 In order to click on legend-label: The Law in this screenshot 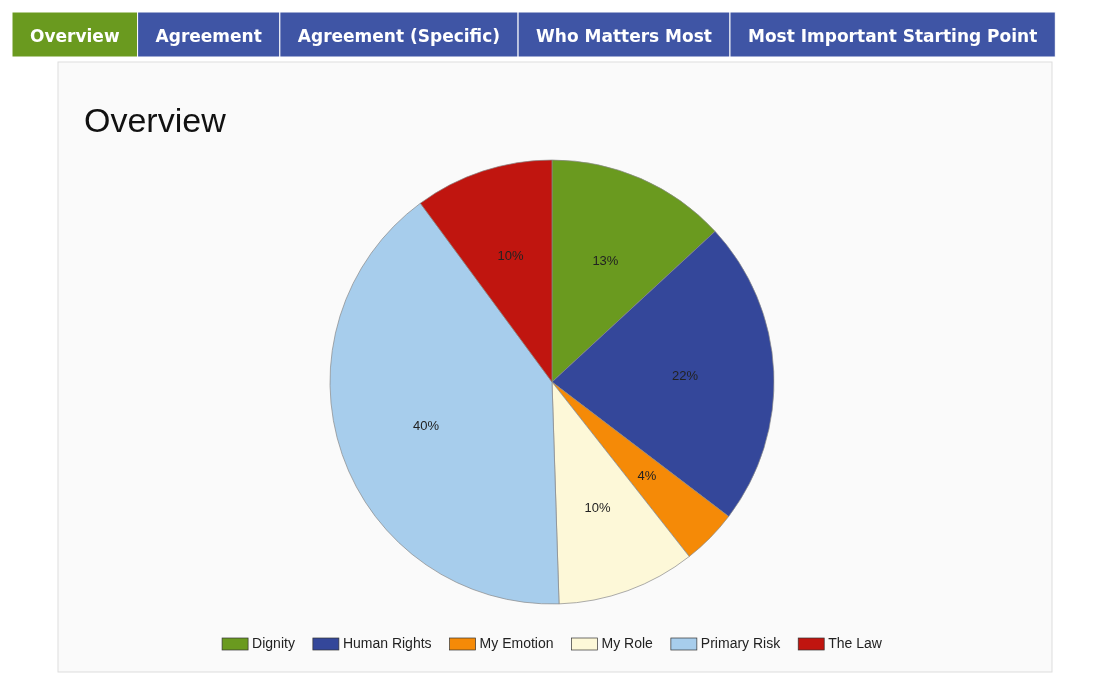, I will do `click(855, 643)`.